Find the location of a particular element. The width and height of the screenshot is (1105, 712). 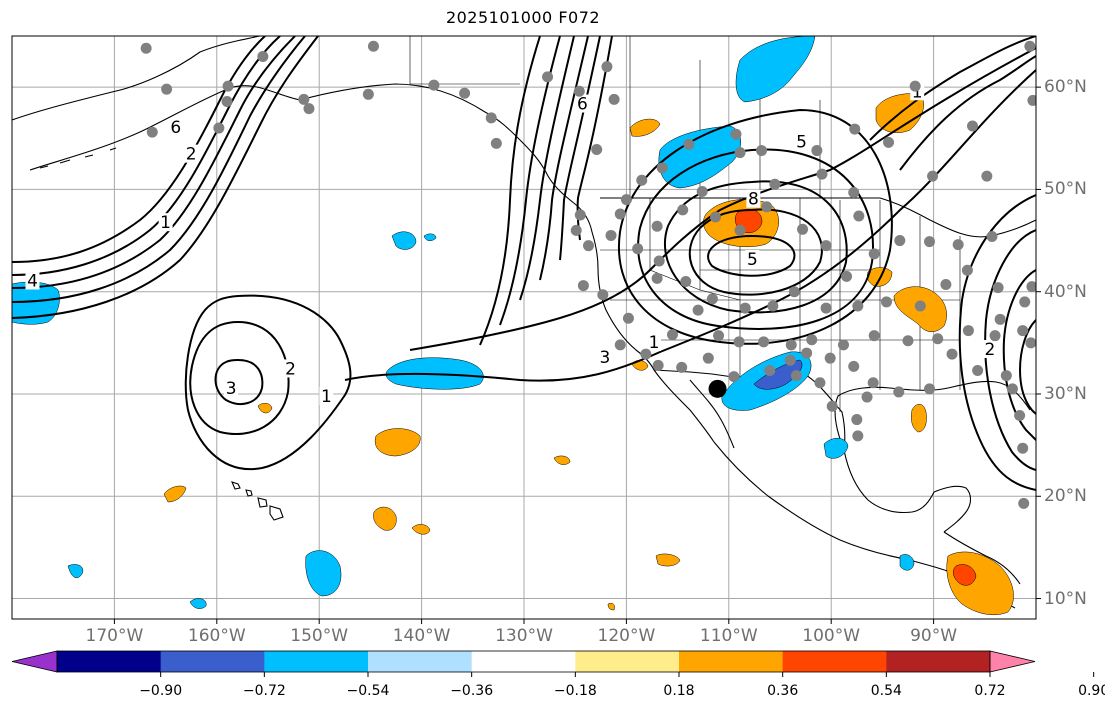

colorbar-tick-label: 0.72 is located at coordinates (990, 691).